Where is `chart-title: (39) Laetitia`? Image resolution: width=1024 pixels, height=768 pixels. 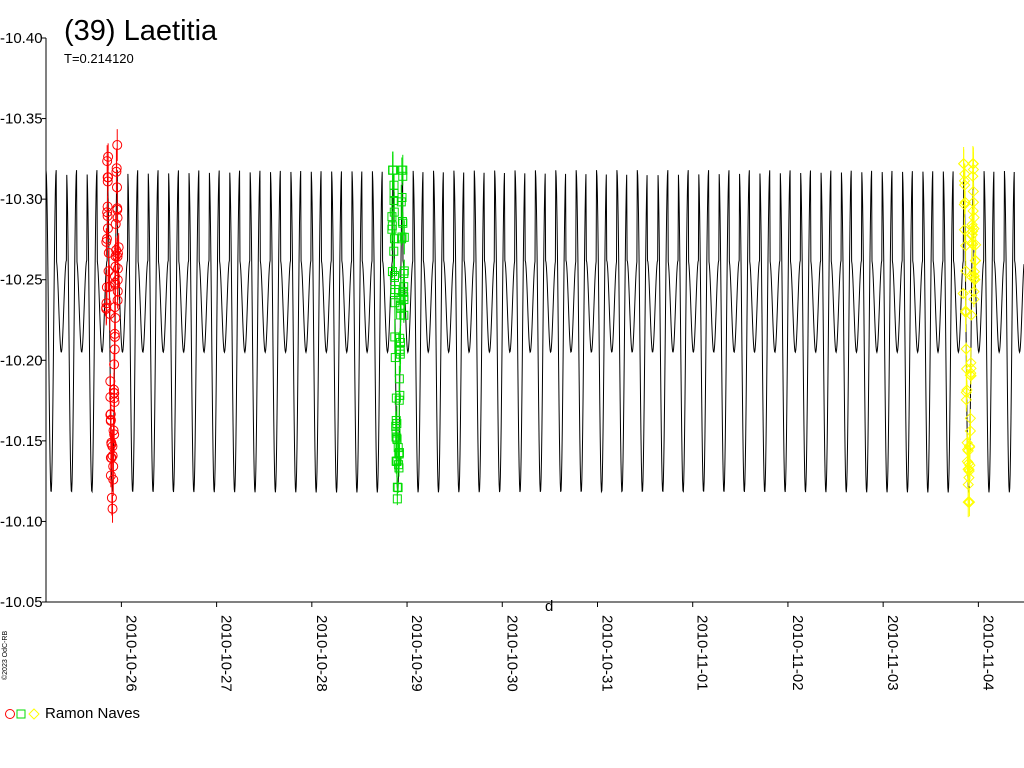
chart-title: (39) Laetitia is located at coordinates (141, 31).